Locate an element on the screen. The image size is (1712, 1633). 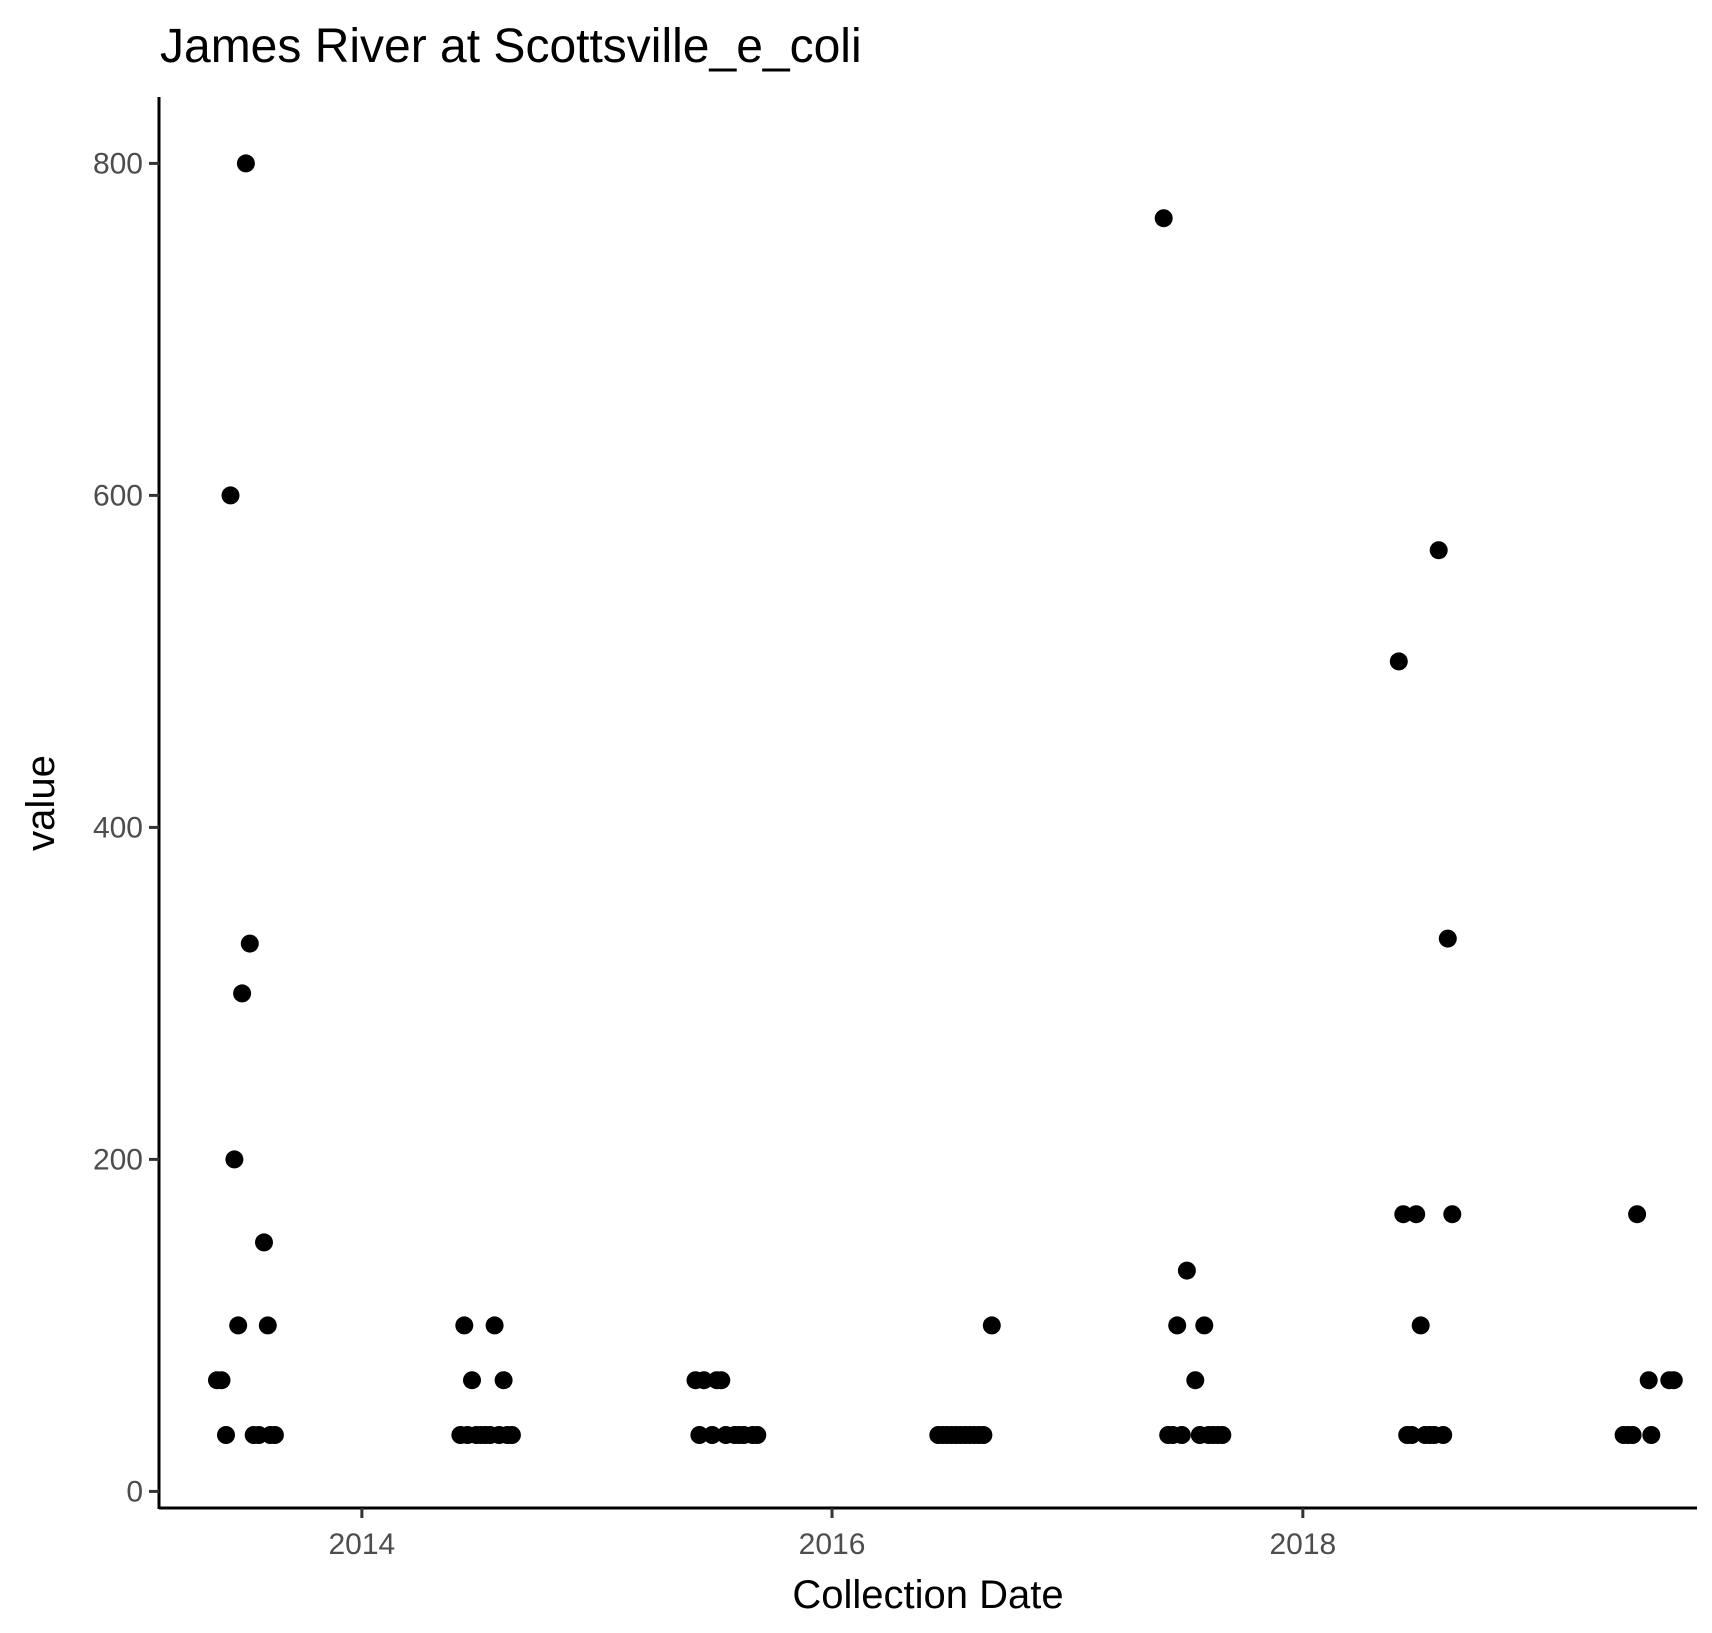
y-tick-label: 800 is located at coordinates (118, 163).